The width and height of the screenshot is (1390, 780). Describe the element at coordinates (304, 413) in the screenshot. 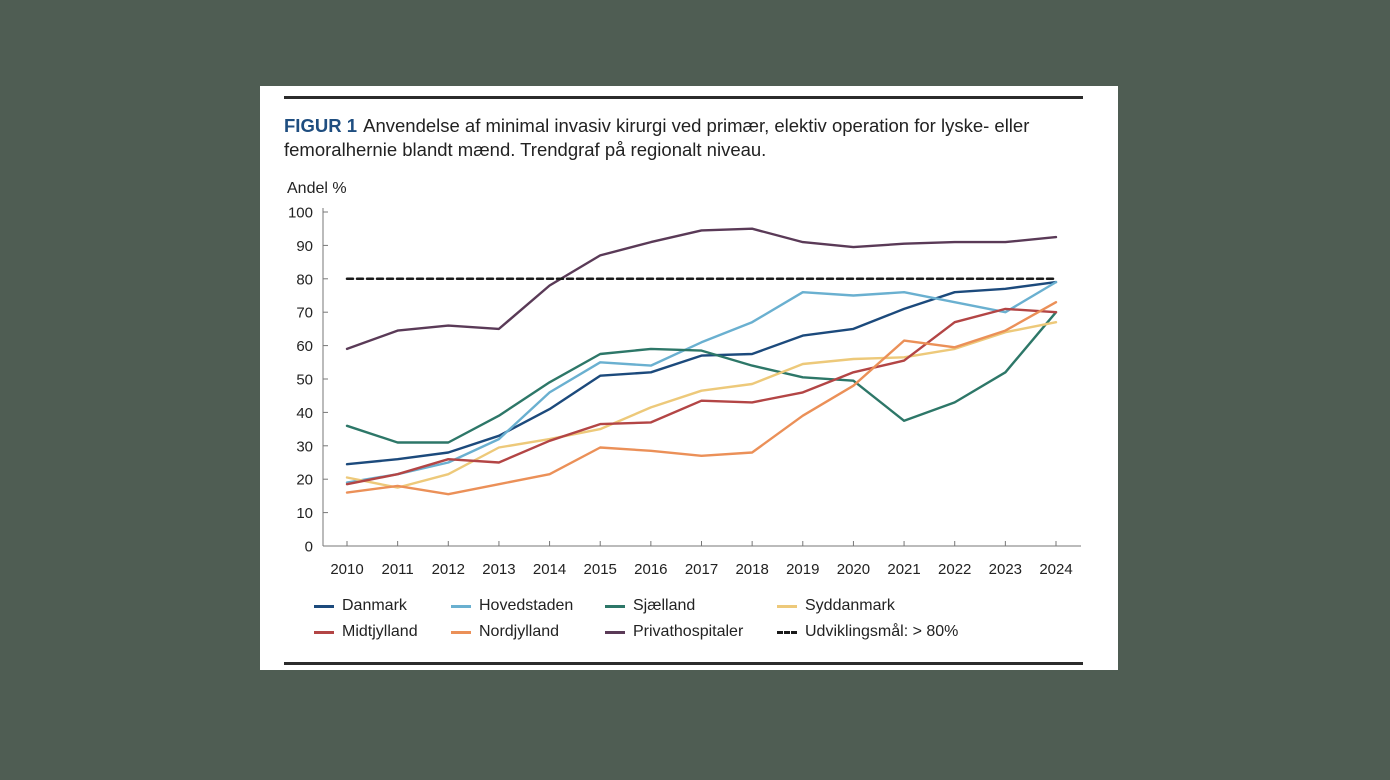

I see `y-tick-label: 40` at that location.